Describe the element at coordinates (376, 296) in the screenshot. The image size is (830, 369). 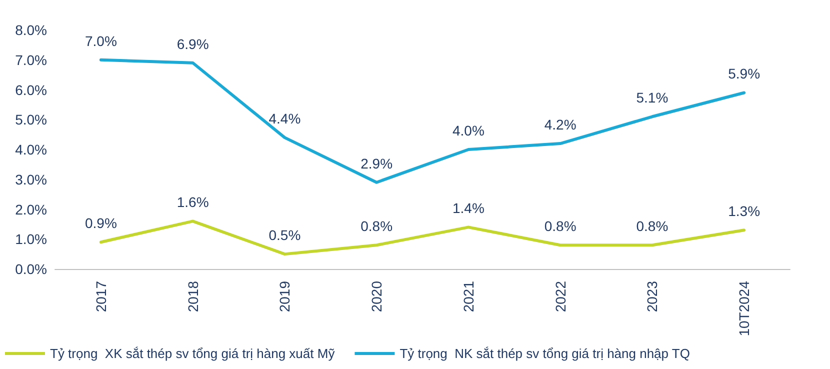
I see `x-tick-label: 2020` at that location.